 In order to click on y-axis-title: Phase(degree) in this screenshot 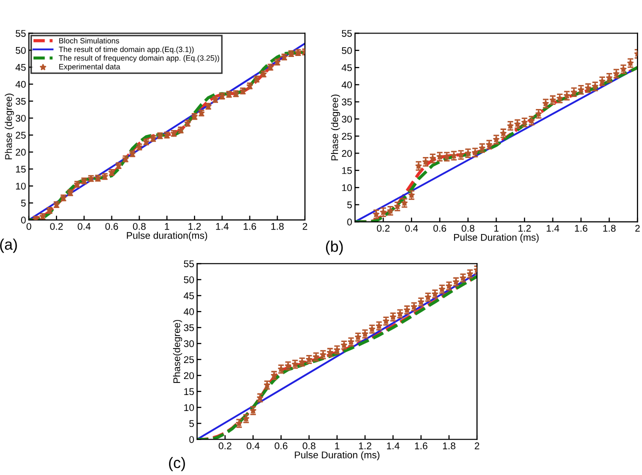, I will do `click(177, 351)`.